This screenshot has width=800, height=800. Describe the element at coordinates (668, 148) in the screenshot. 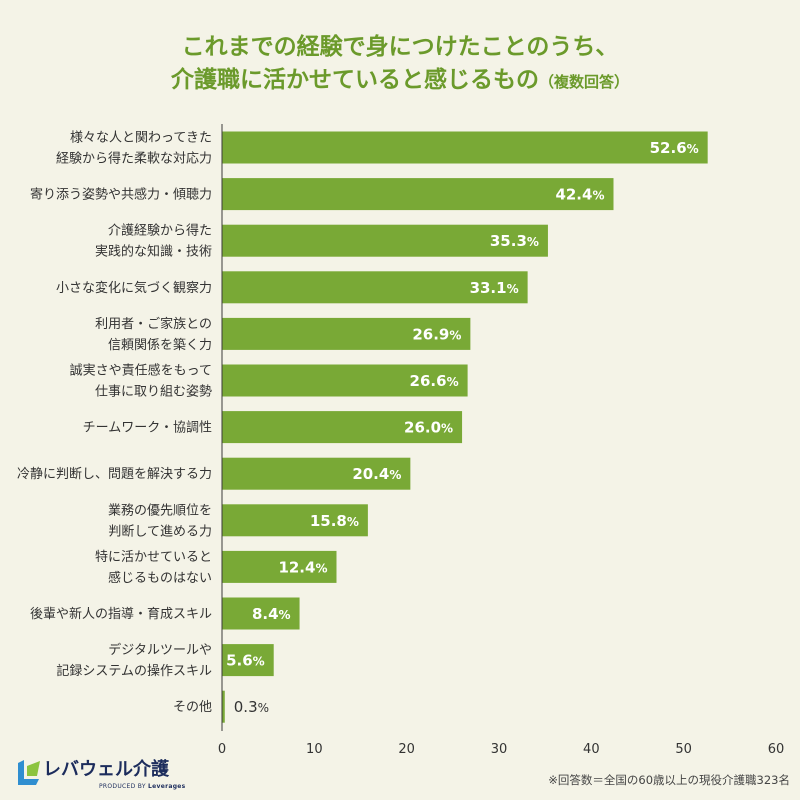

I see `bar-value-number: 52.6` at that location.